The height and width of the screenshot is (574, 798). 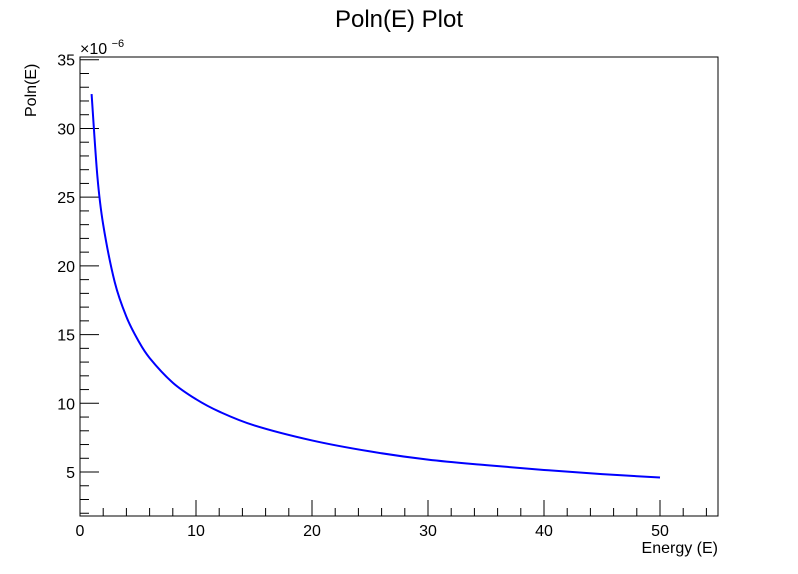 I want to click on y-tick-label: 15, so click(x=66, y=336).